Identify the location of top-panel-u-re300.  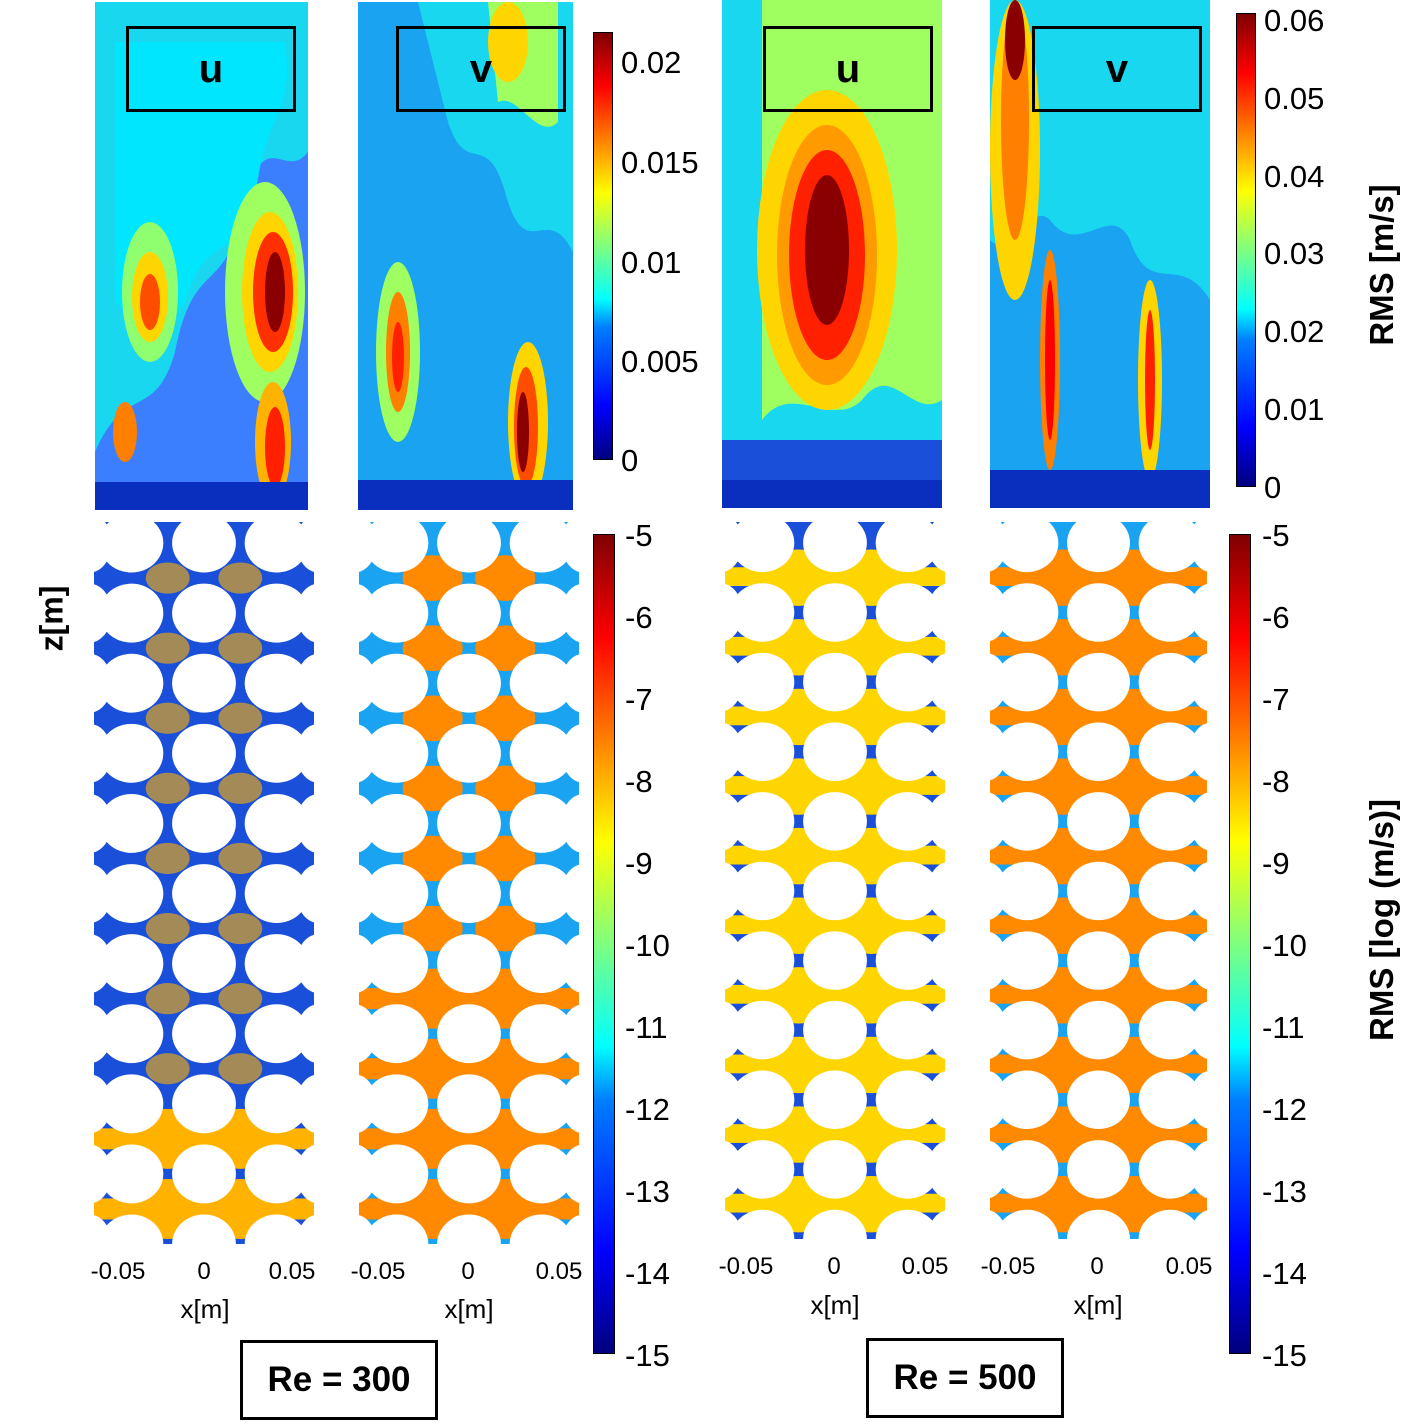
(201, 256).